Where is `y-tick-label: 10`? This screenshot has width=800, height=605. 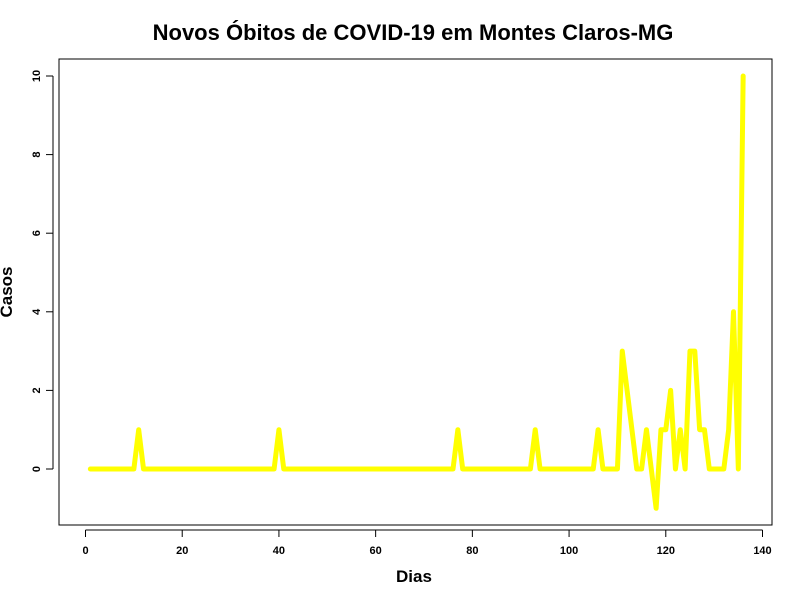 y-tick-label: 10 is located at coordinates (37, 76).